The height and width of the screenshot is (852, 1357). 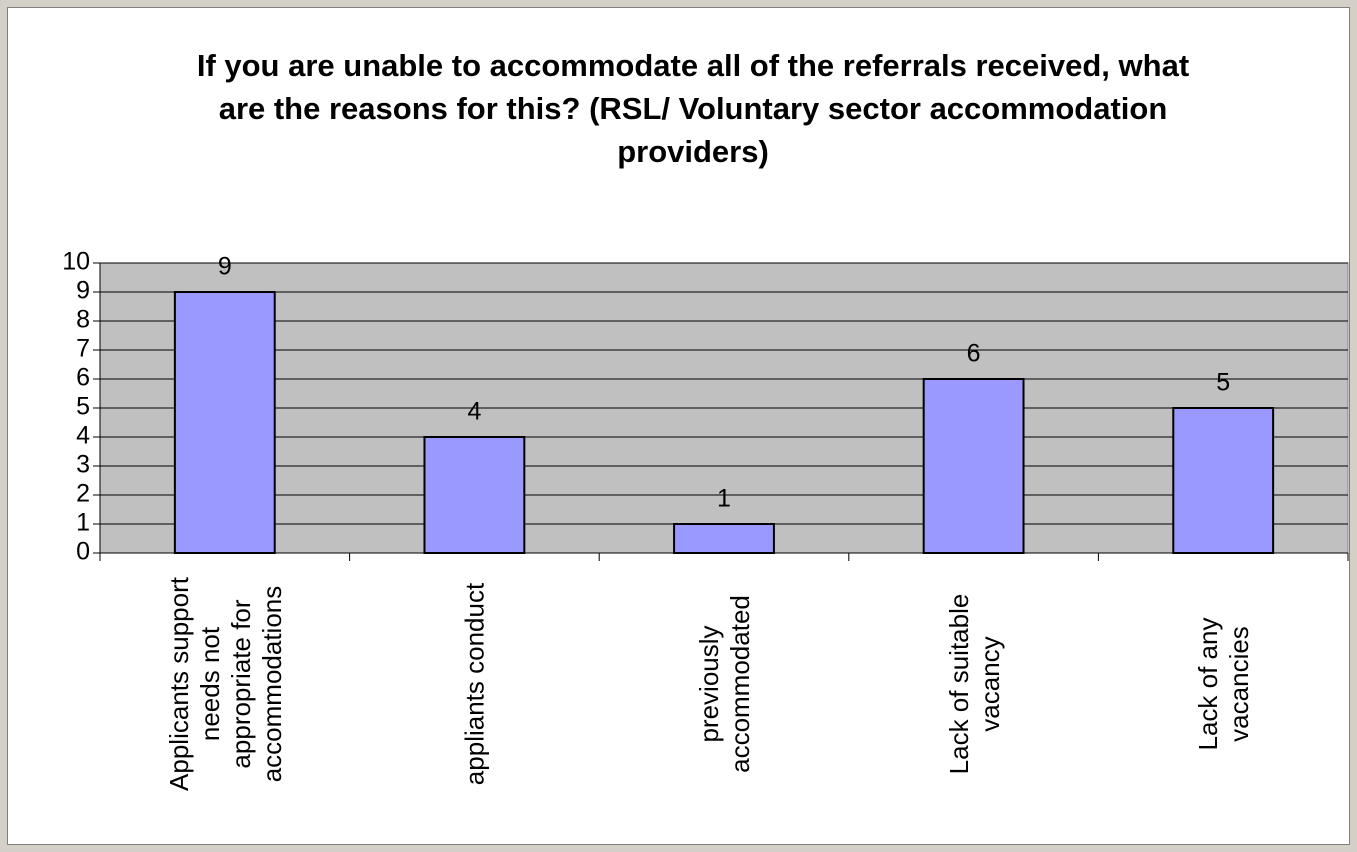 I want to click on y-tick-label: 3, so click(x=83, y=465).